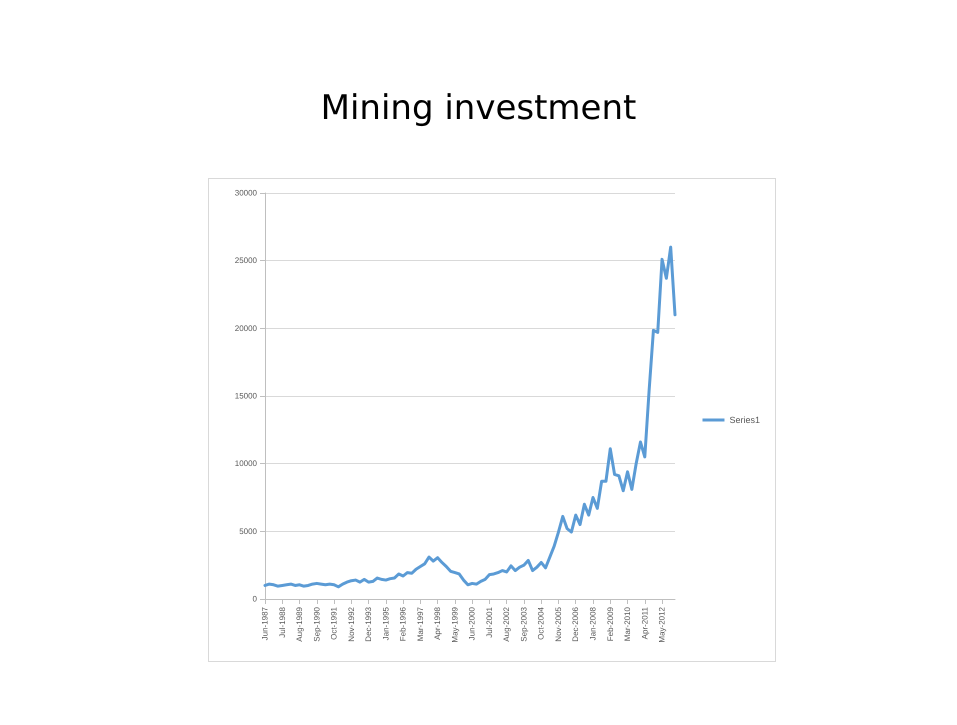  I want to click on x-tick-label: Aug-2002, so click(507, 624).